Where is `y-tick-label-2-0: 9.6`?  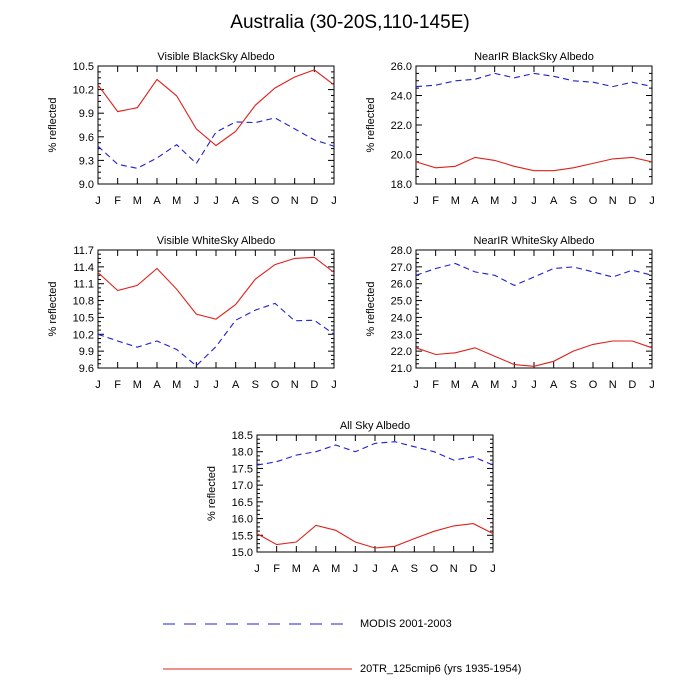
y-tick-label-2-0: 9.6 is located at coordinates (86, 369).